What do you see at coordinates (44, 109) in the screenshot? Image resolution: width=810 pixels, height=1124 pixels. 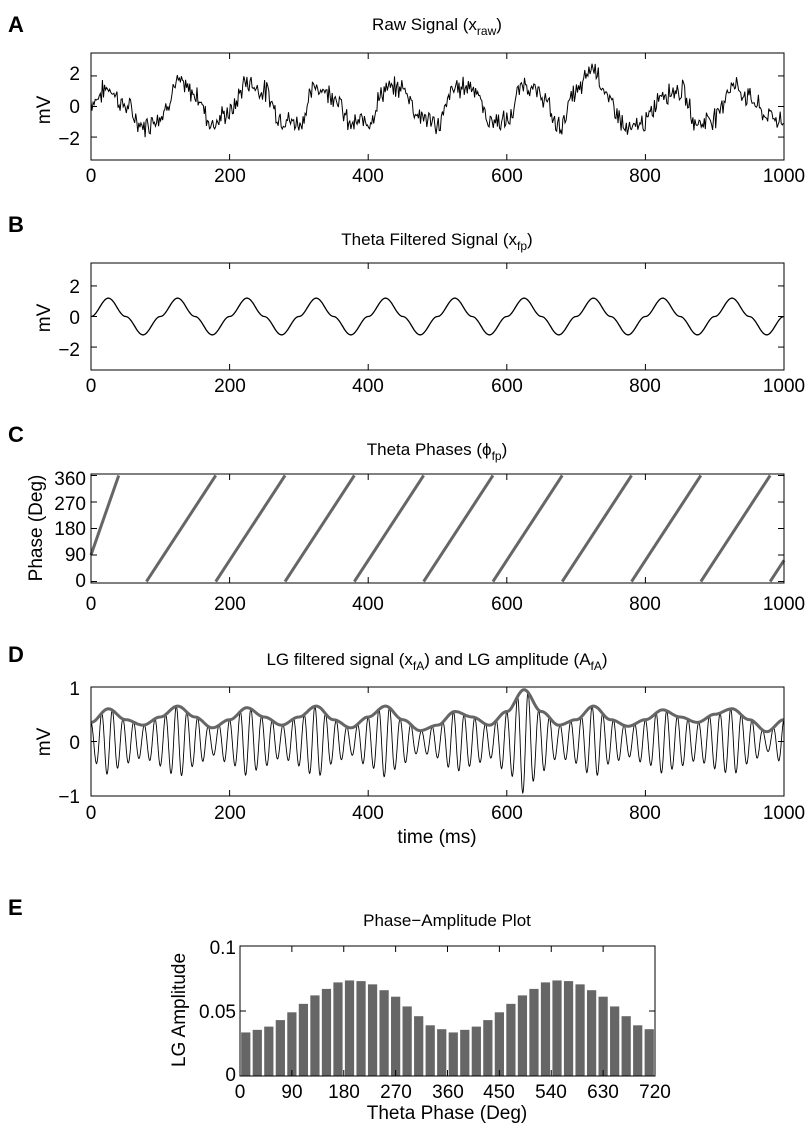 I see `panel-a-ylabel: mV` at bounding box center [44, 109].